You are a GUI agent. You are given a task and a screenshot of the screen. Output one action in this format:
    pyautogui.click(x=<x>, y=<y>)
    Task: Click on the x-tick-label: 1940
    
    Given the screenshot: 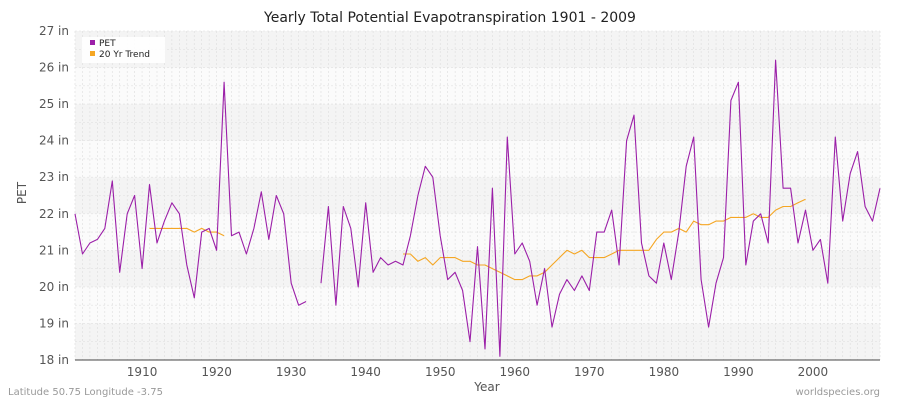 What is the action you would take?
    pyautogui.click(x=365, y=372)
    